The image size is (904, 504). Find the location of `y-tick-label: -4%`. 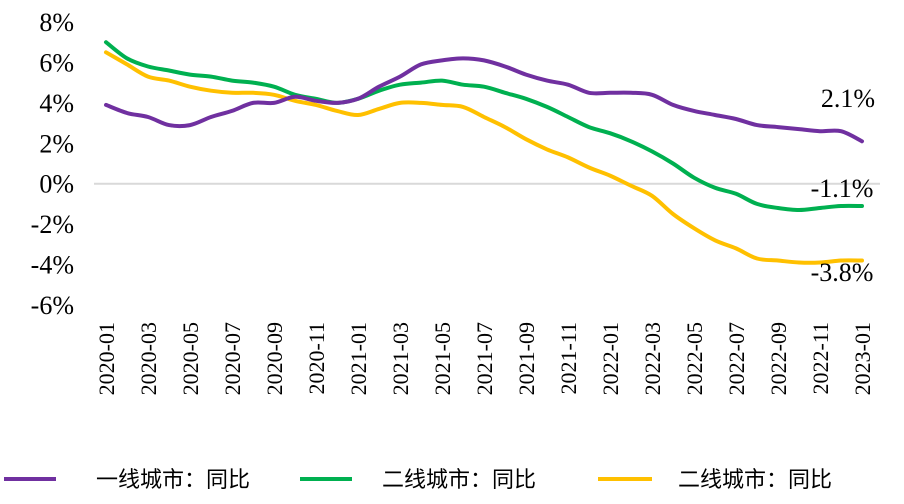

y-tick-label: -4% is located at coordinates (52, 265).